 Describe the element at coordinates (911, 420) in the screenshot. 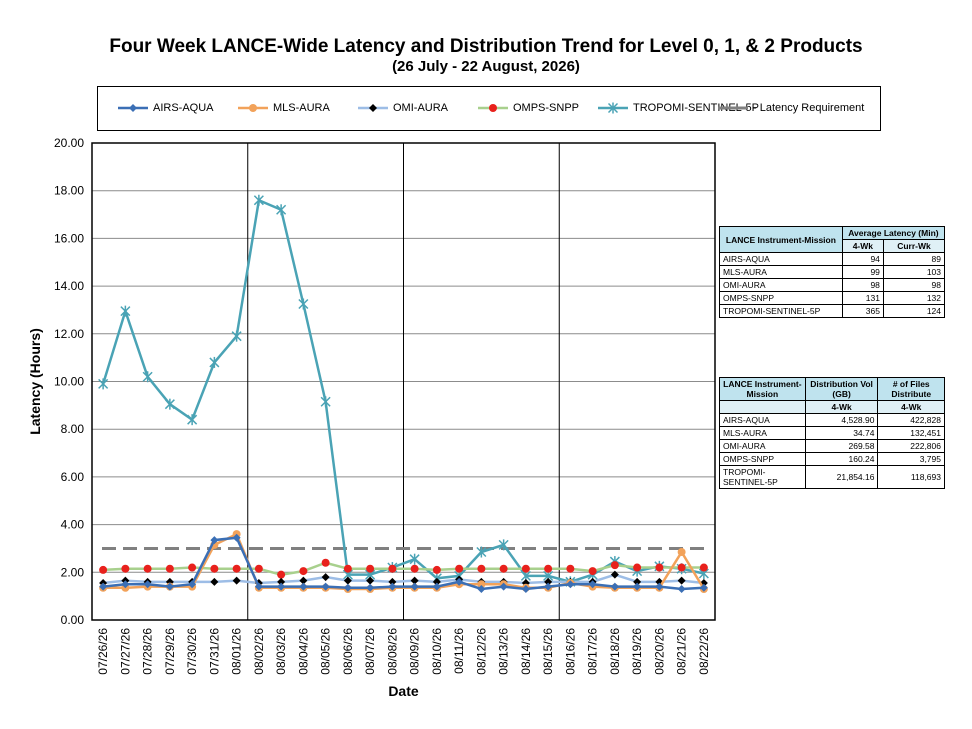

I see `dist-table-cell: 422,828` at that location.